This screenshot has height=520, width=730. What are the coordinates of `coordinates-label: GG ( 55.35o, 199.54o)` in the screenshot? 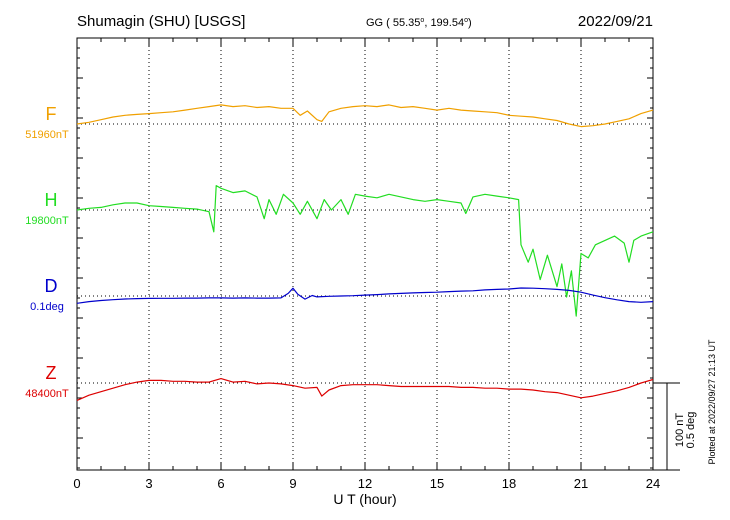 It's located at (419, 23).